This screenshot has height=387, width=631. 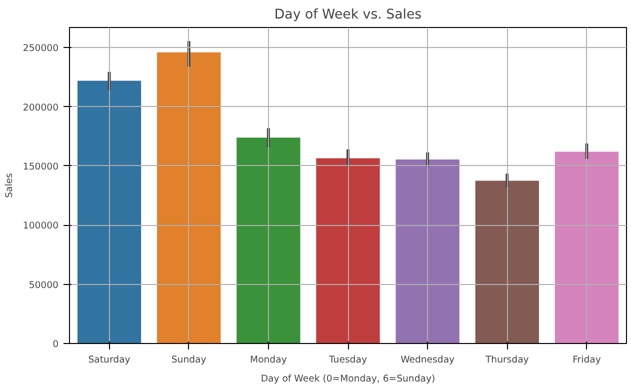 I want to click on y-tick-label: 100000, so click(x=40, y=226).